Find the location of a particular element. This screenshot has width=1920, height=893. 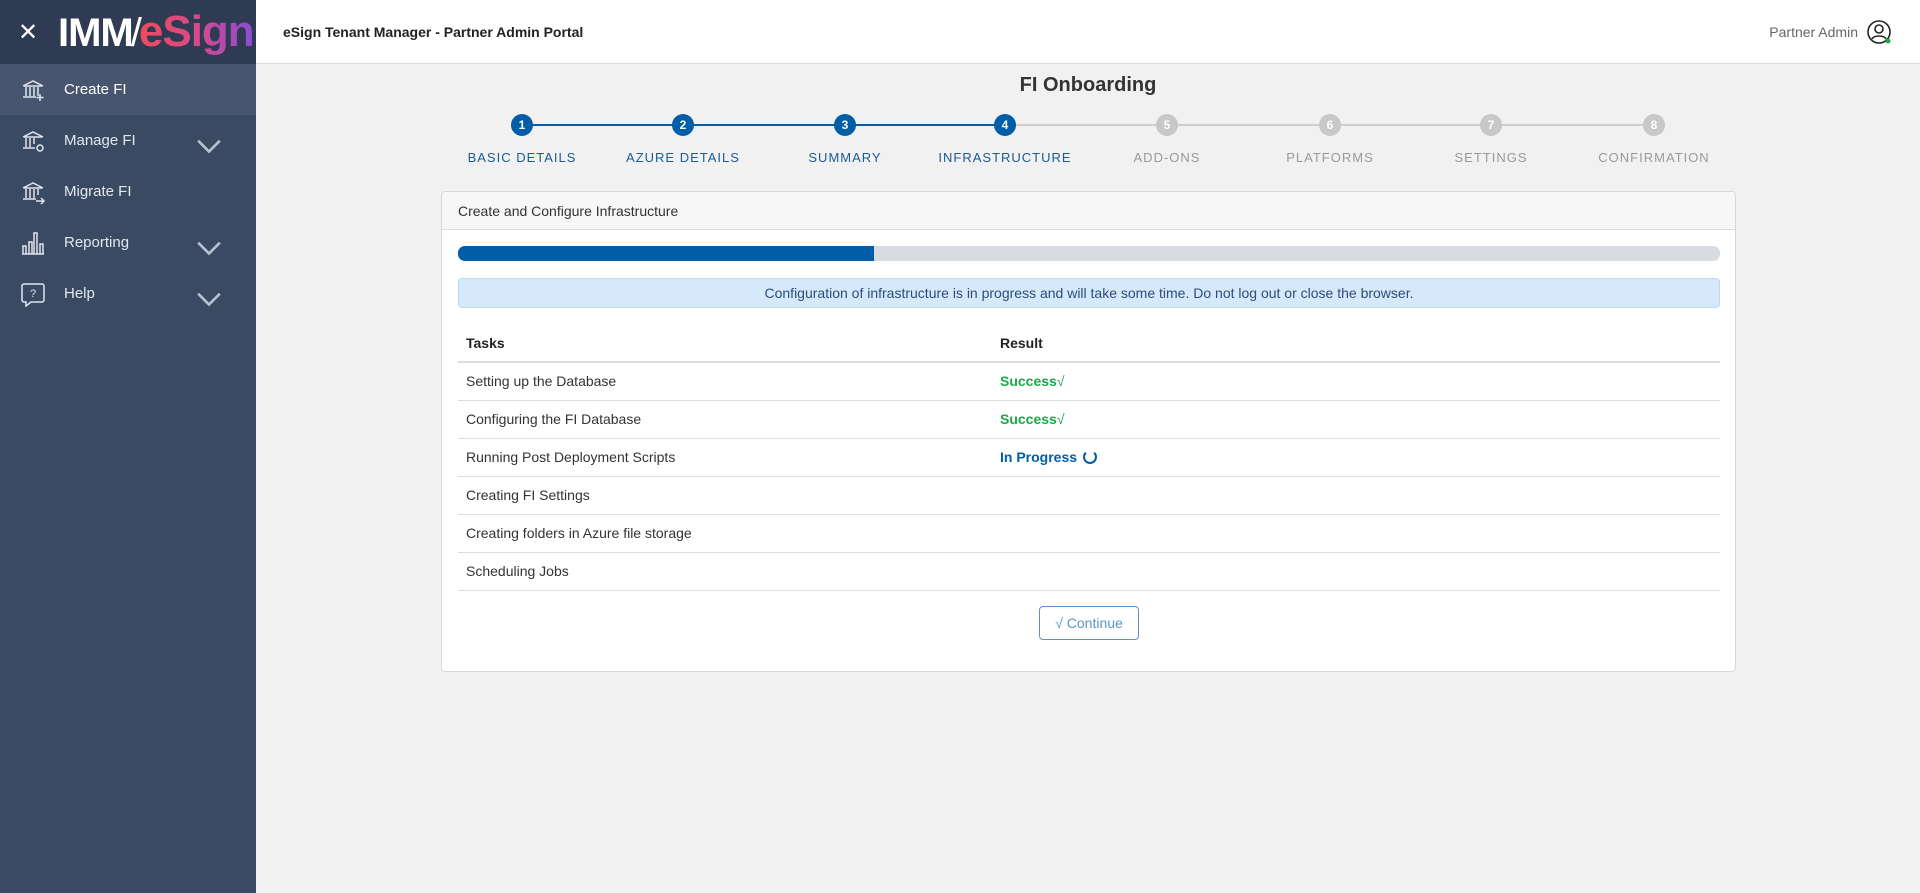

logo: IMM / eSign is located at coordinates (156, 31).